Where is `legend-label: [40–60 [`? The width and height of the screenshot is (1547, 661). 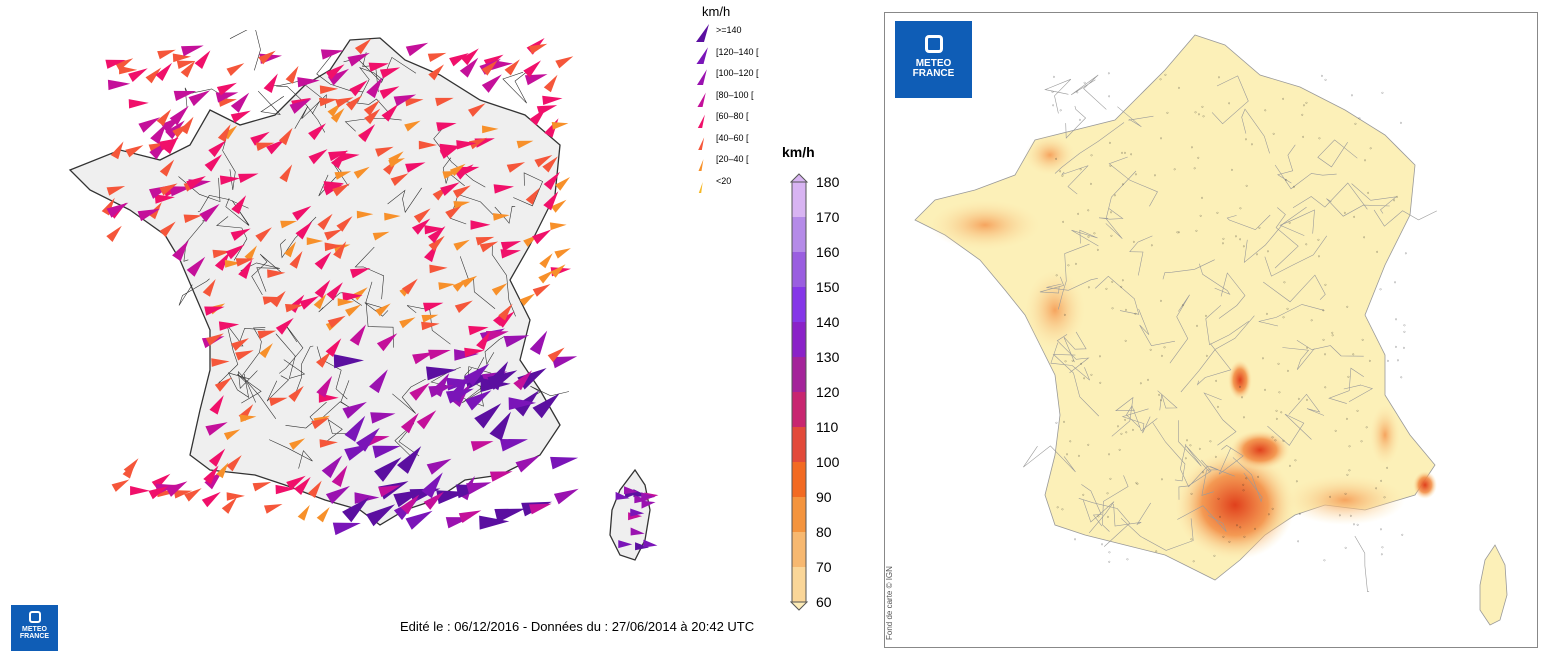 legend-label: [40–60 [ is located at coordinates (732, 137).